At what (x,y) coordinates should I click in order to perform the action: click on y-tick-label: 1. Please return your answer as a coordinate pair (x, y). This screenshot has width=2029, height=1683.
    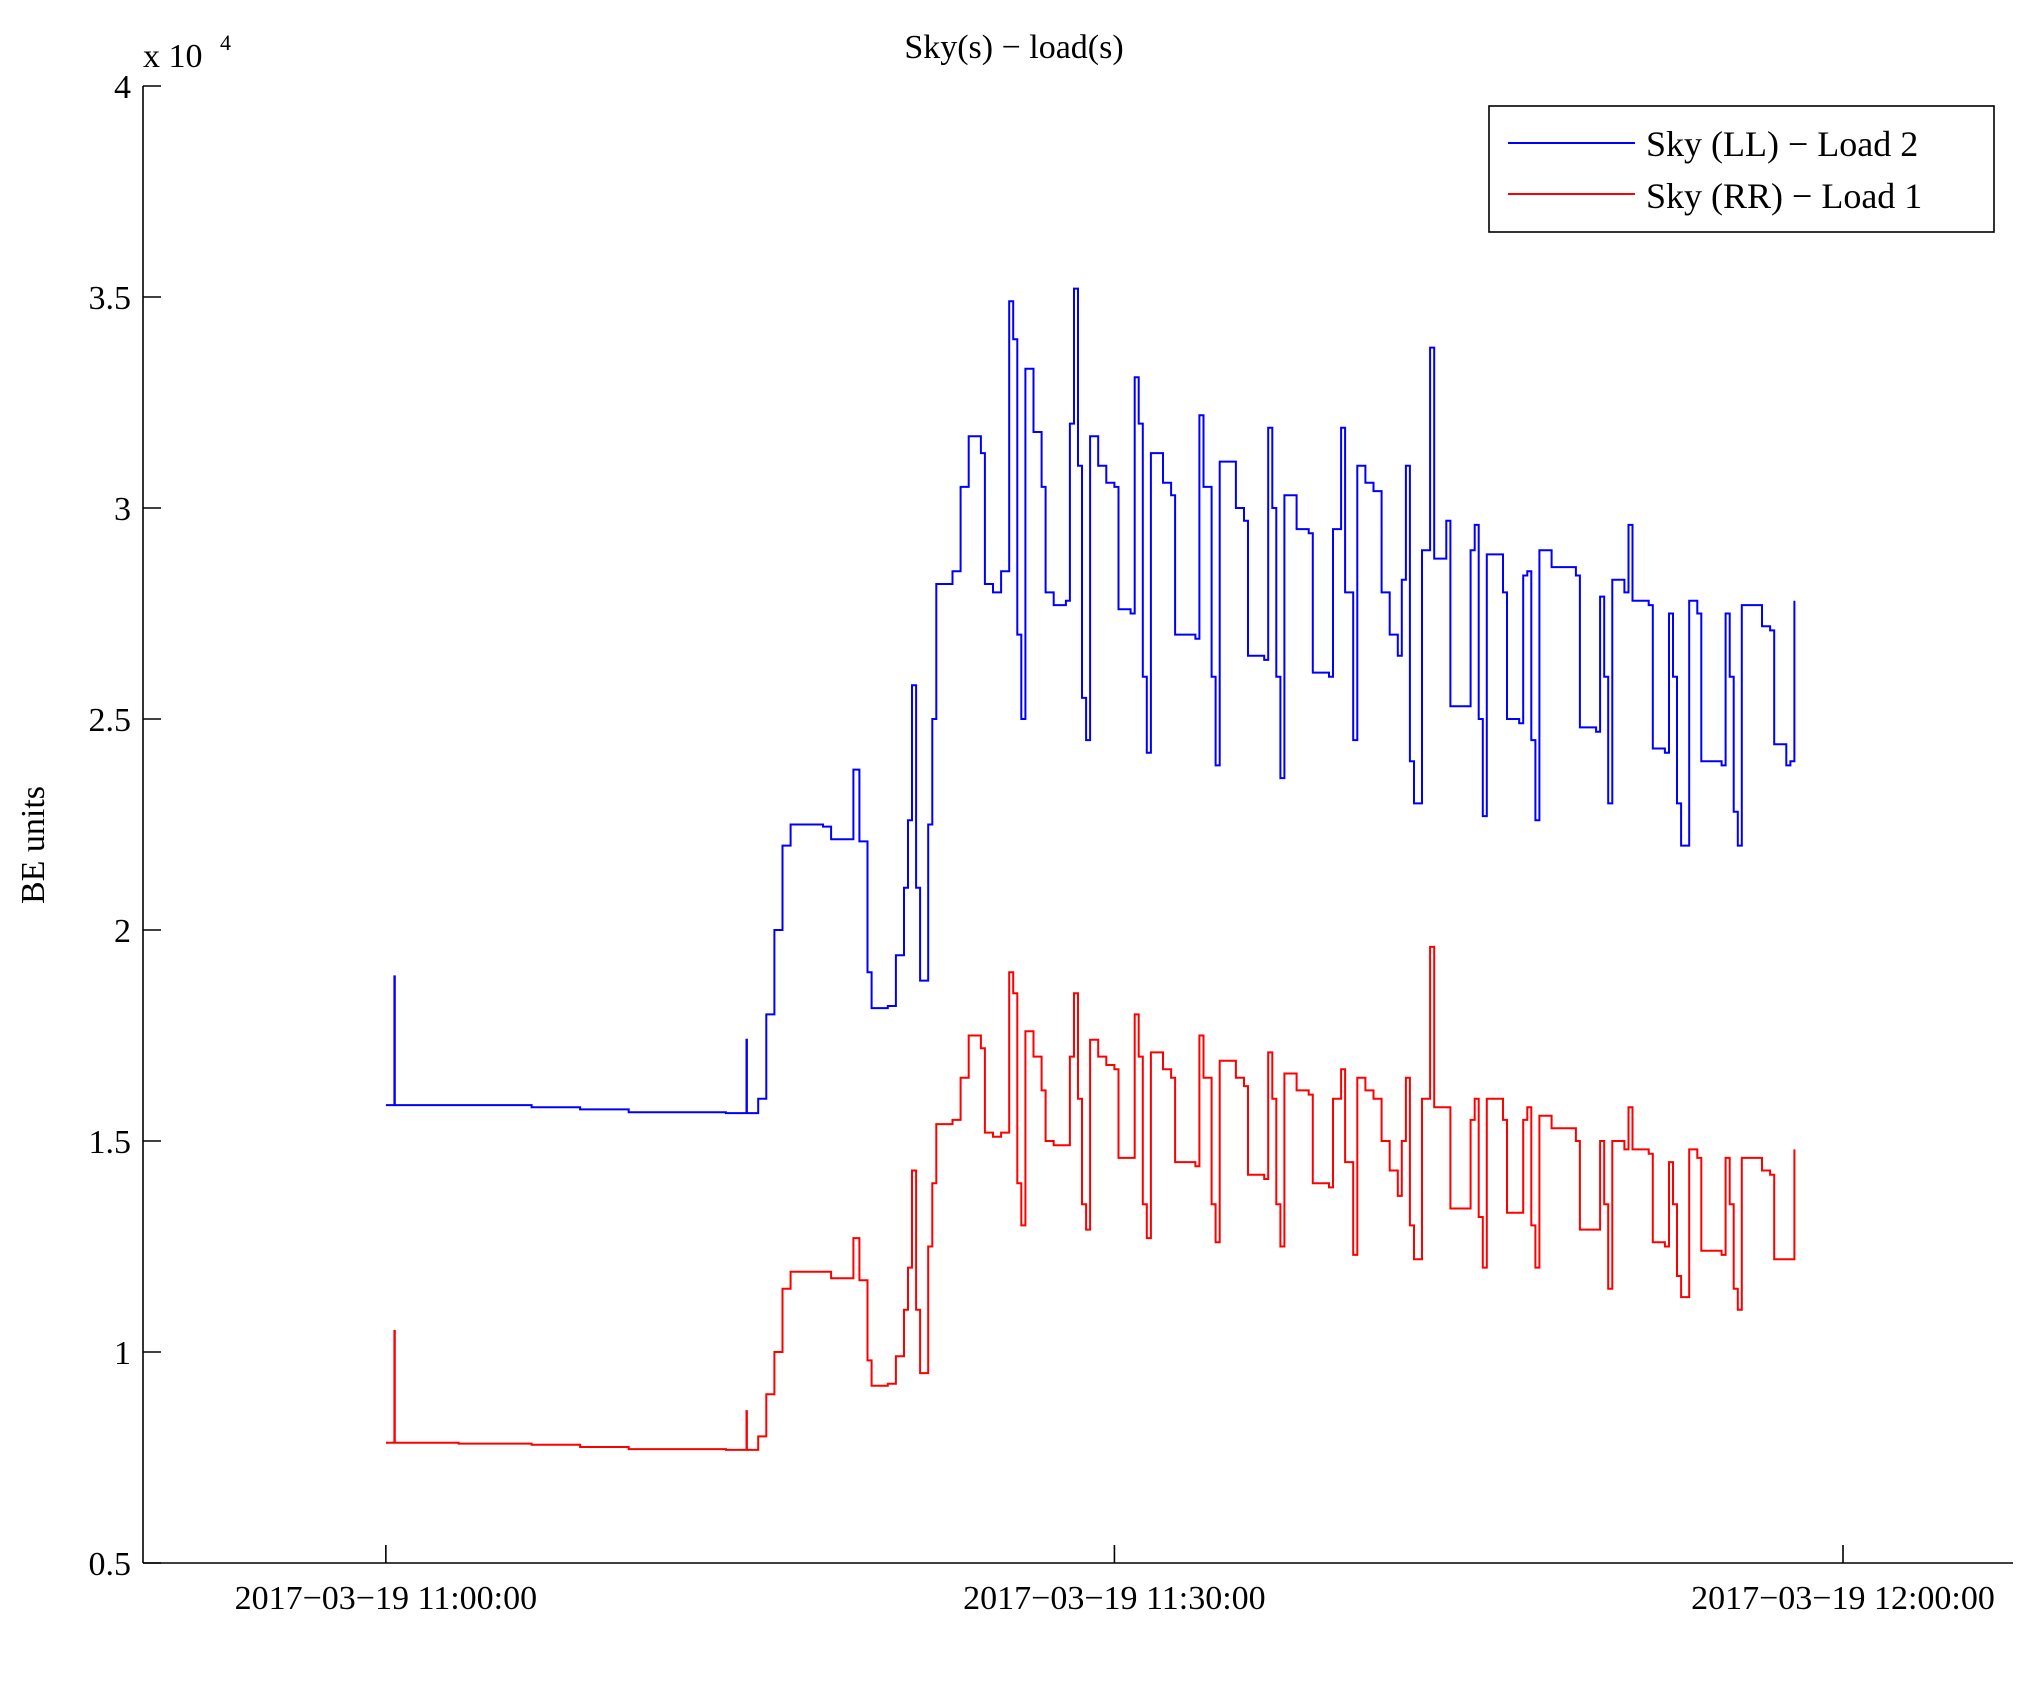
    Looking at the image, I should click on (122, 1353).